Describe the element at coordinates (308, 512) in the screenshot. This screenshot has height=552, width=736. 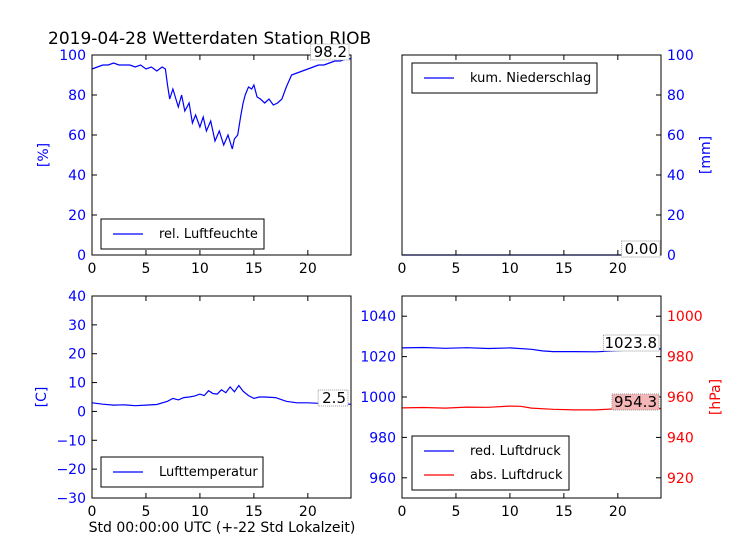
I see `temperature-xtick-label: 20` at that location.